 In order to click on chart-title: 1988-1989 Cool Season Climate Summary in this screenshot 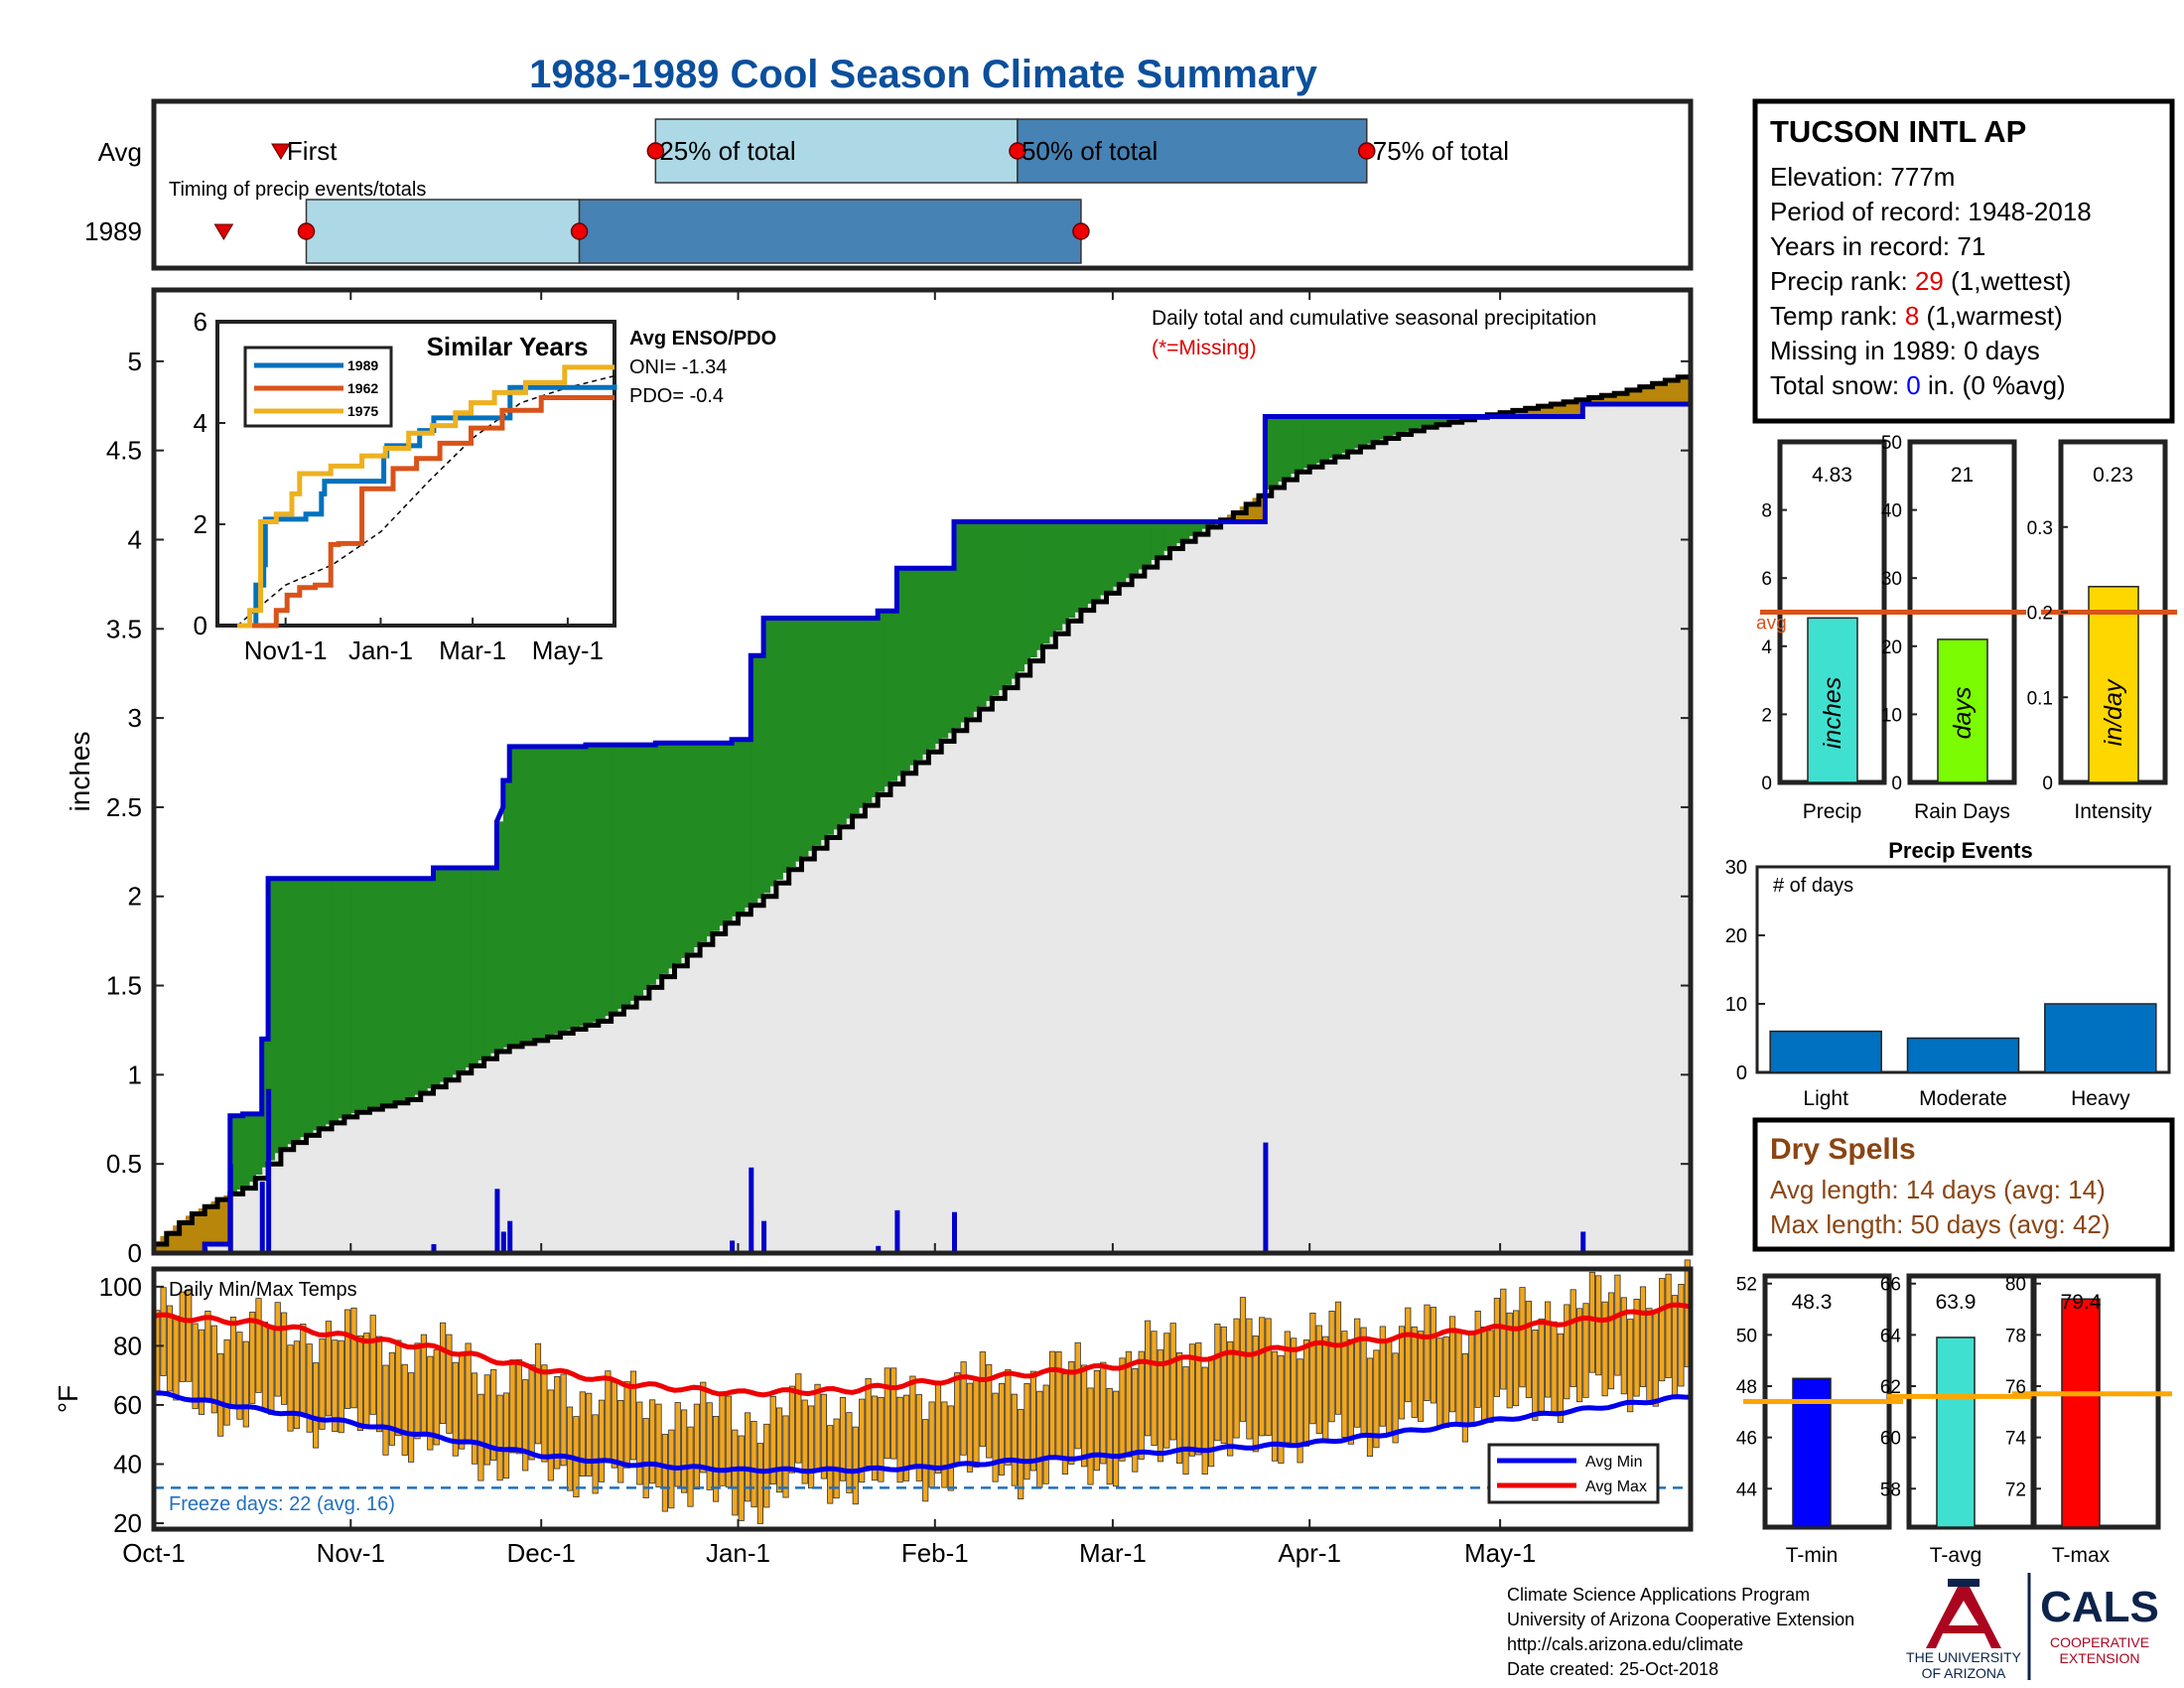, I will do `click(923, 74)`.